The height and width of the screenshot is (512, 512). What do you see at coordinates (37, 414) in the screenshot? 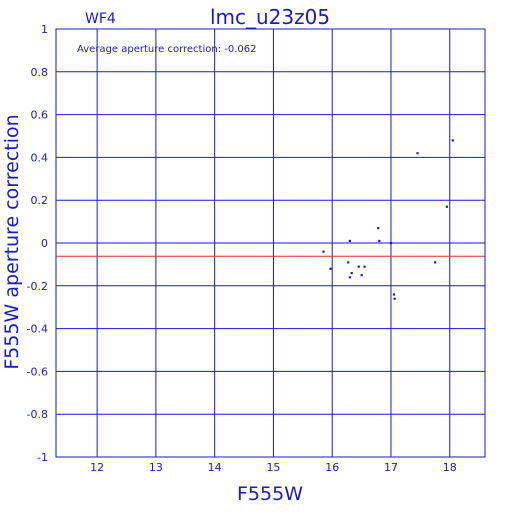
I see `y-tick-label: -0.8` at bounding box center [37, 414].